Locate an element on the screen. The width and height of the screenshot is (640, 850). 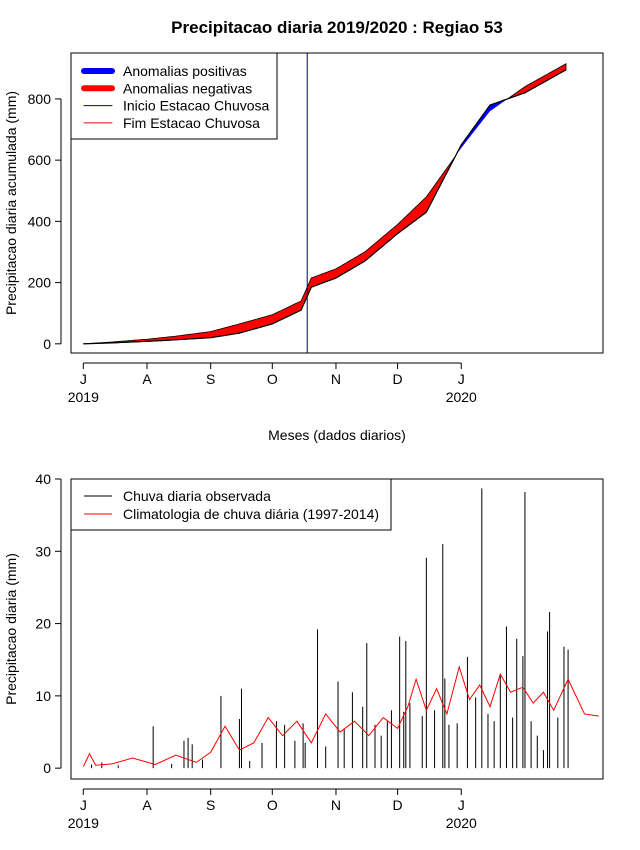
y-tick-label: 20 is located at coordinates (43, 624).